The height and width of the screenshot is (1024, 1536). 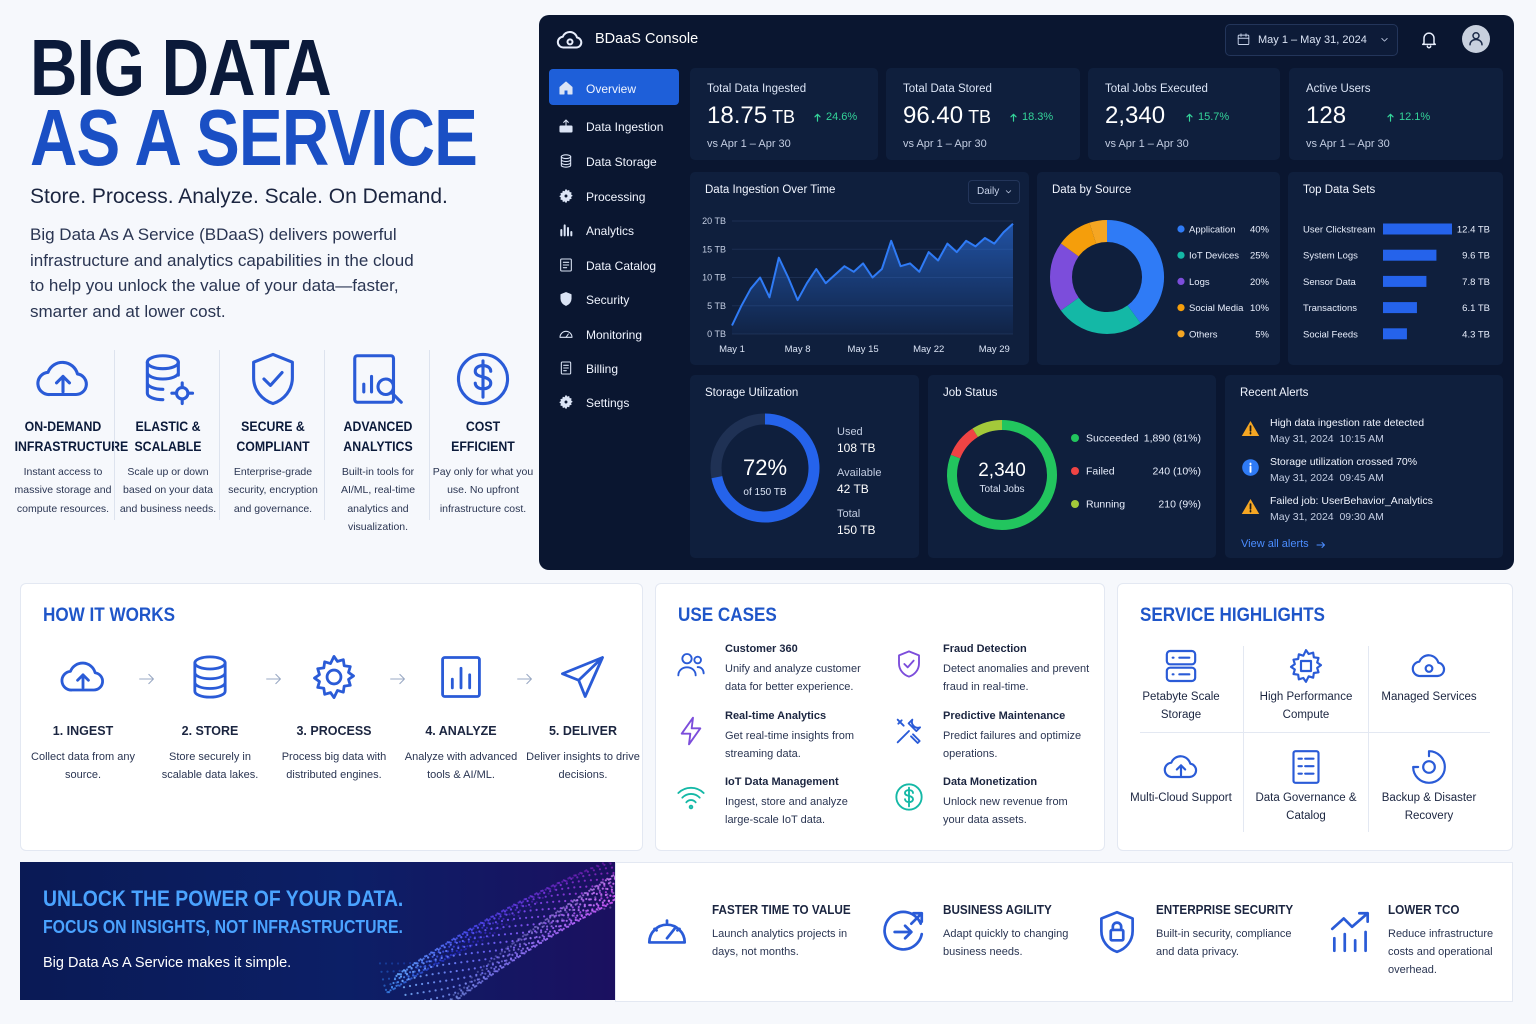 I want to click on value-label: 20%, so click(x=1260, y=282).